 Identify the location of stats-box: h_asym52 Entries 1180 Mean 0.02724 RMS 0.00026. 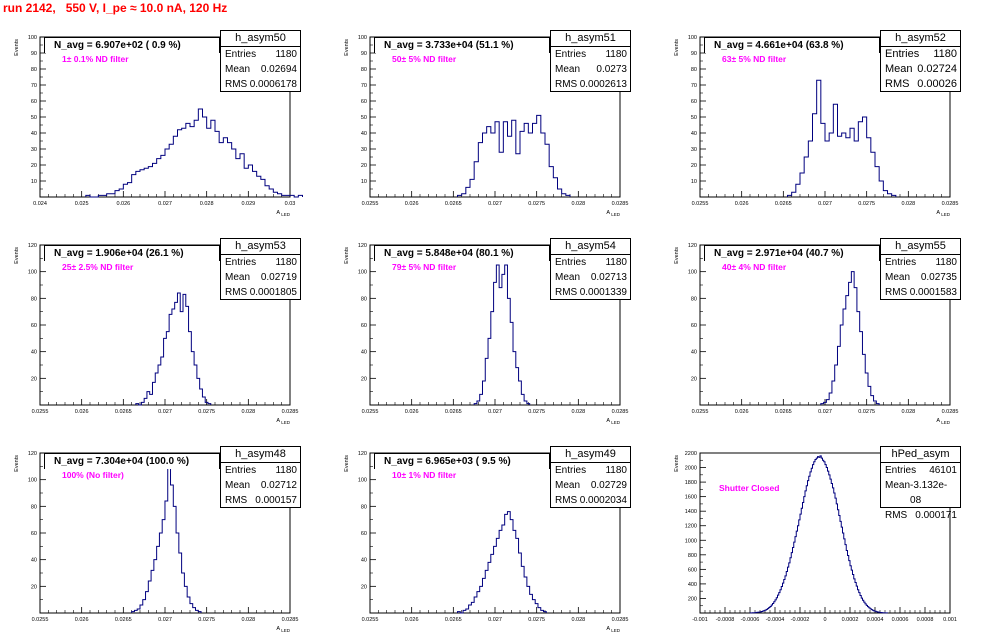
(920, 61).